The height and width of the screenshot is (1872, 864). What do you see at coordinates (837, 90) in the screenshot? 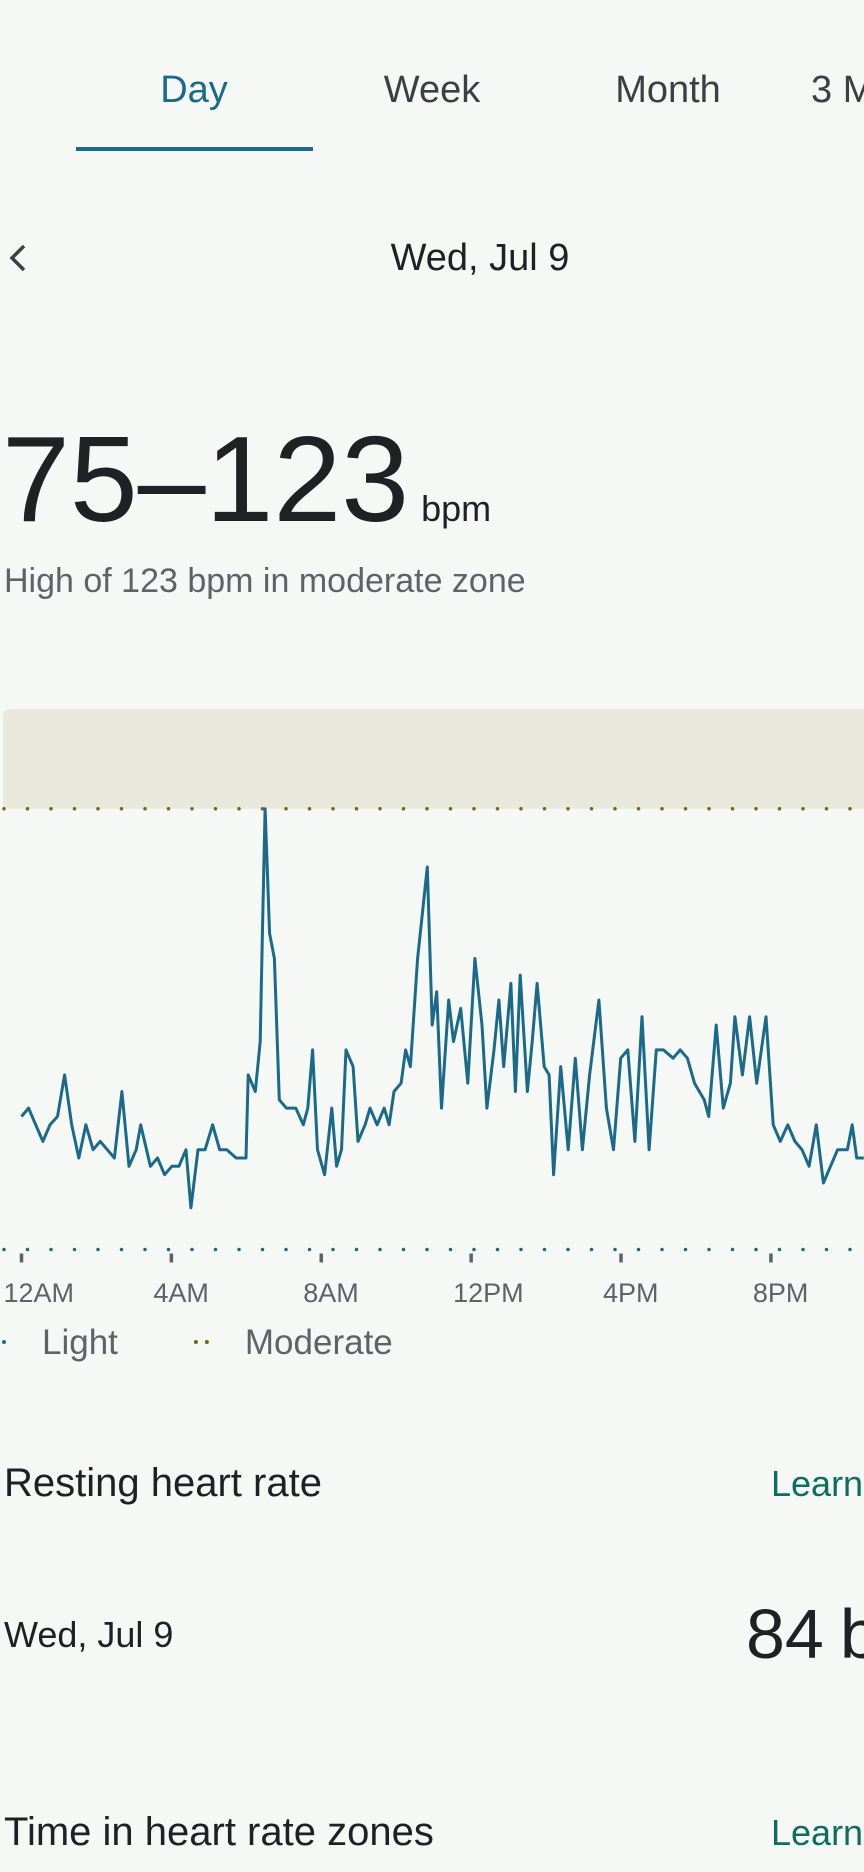
I see `tab: 3 Months` at bounding box center [837, 90].